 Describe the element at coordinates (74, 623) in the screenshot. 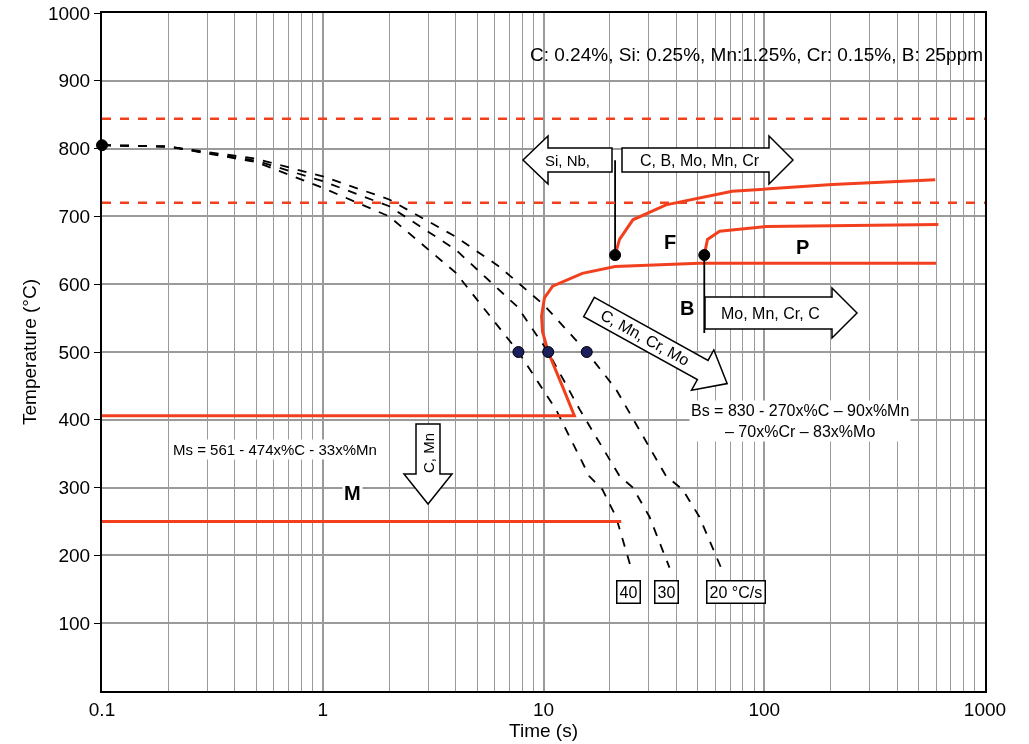

I see `y-tick-label: 100` at that location.